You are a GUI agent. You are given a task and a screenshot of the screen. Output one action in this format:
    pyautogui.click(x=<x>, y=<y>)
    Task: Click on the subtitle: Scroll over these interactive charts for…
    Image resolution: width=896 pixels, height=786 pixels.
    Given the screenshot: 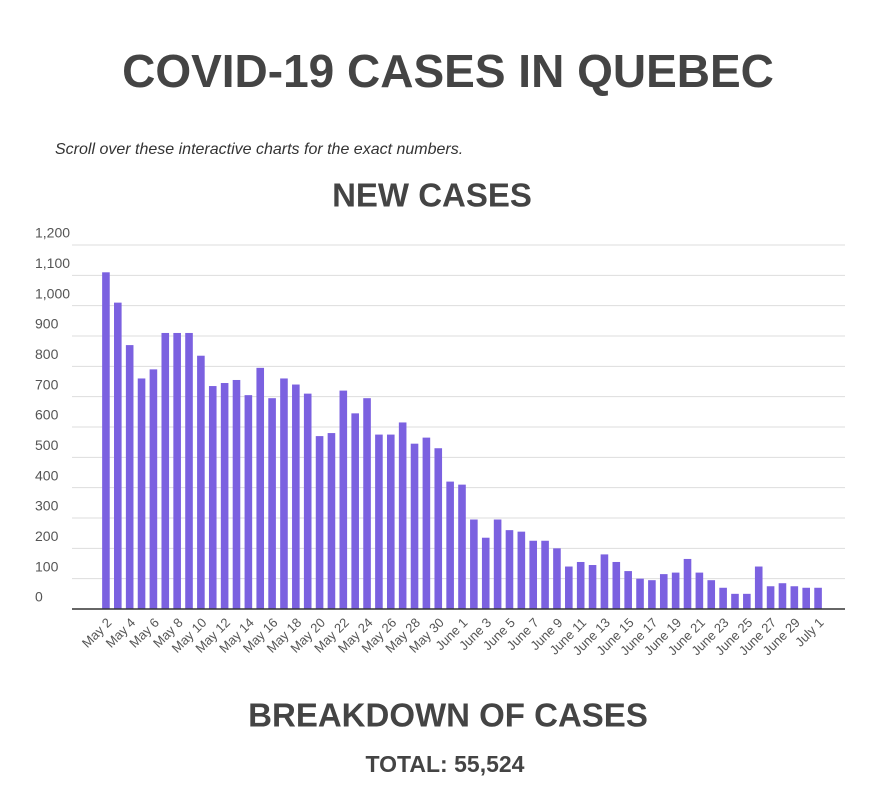 What is the action you would take?
    pyautogui.click(x=259, y=149)
    